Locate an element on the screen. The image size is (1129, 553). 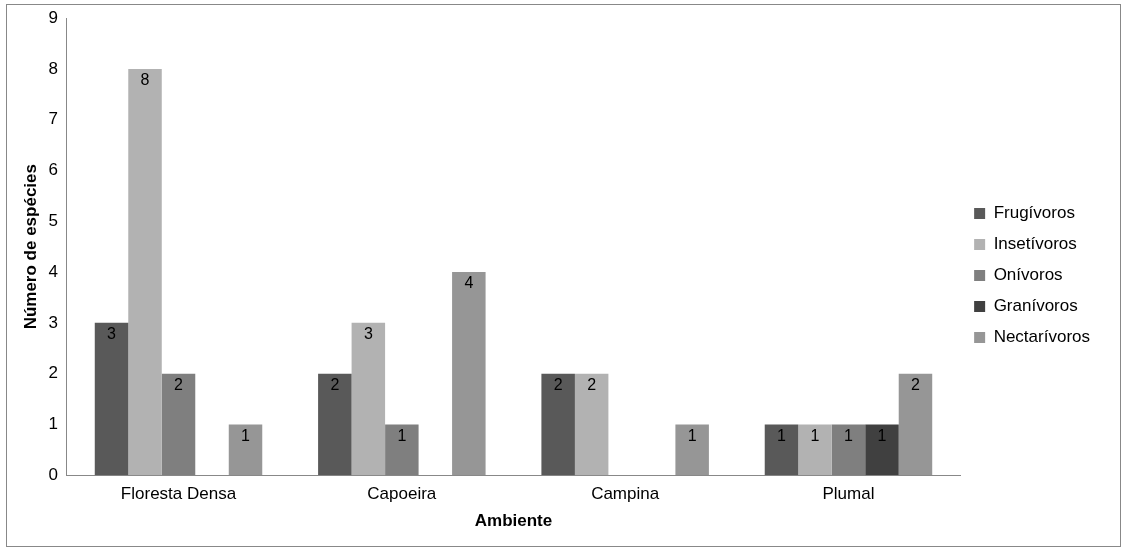
x-tick-label: Plumal is located at coordinates (848, 494).